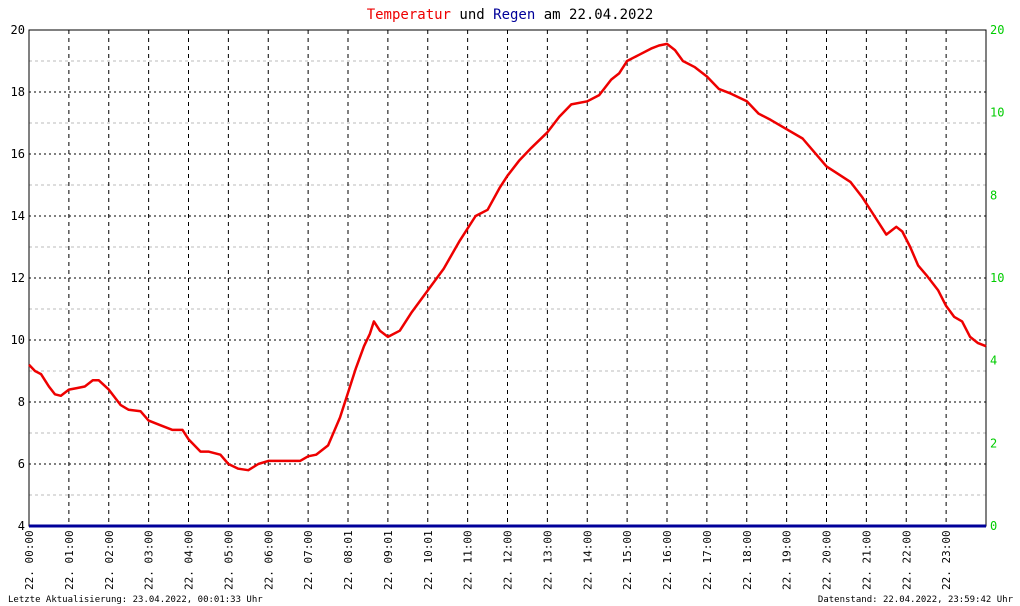  I want to click on x-tick-label: 22. 23:00, so click(946, 560).